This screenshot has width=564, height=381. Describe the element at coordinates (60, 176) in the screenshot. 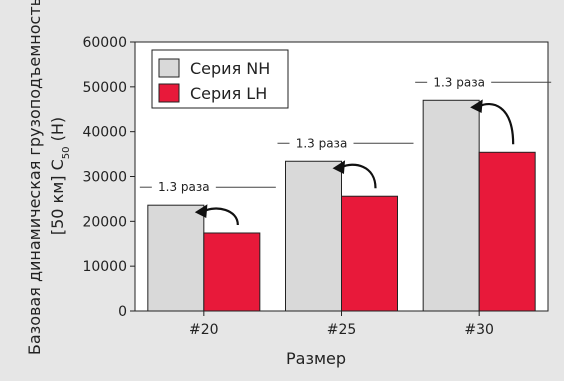

I see `y-axis-title-line2: [50 км] C50 (Н)` at that location.